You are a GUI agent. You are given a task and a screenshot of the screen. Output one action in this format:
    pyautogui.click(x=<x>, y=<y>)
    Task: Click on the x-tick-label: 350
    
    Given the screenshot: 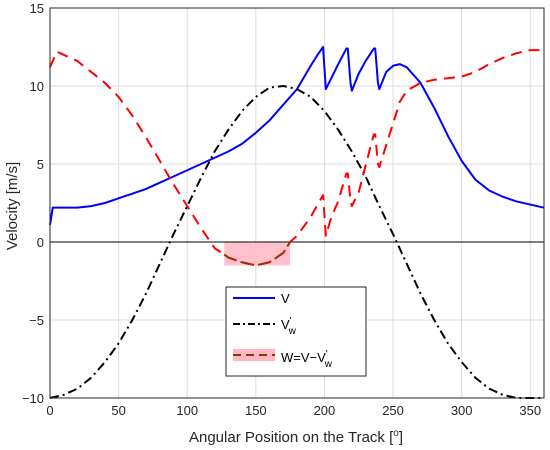 What is the action you would take?
    pyautogui.click(x=530, y=410)
    